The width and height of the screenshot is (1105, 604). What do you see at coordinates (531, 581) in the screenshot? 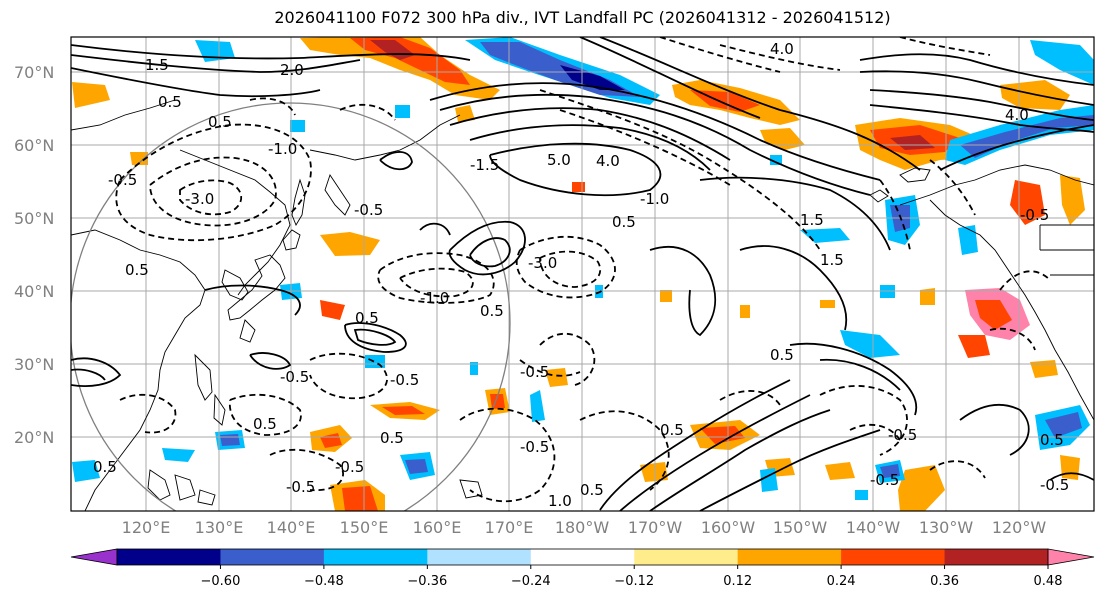
I see `colorbar-tick-label: −0.24` at bounding box center [531, 581].